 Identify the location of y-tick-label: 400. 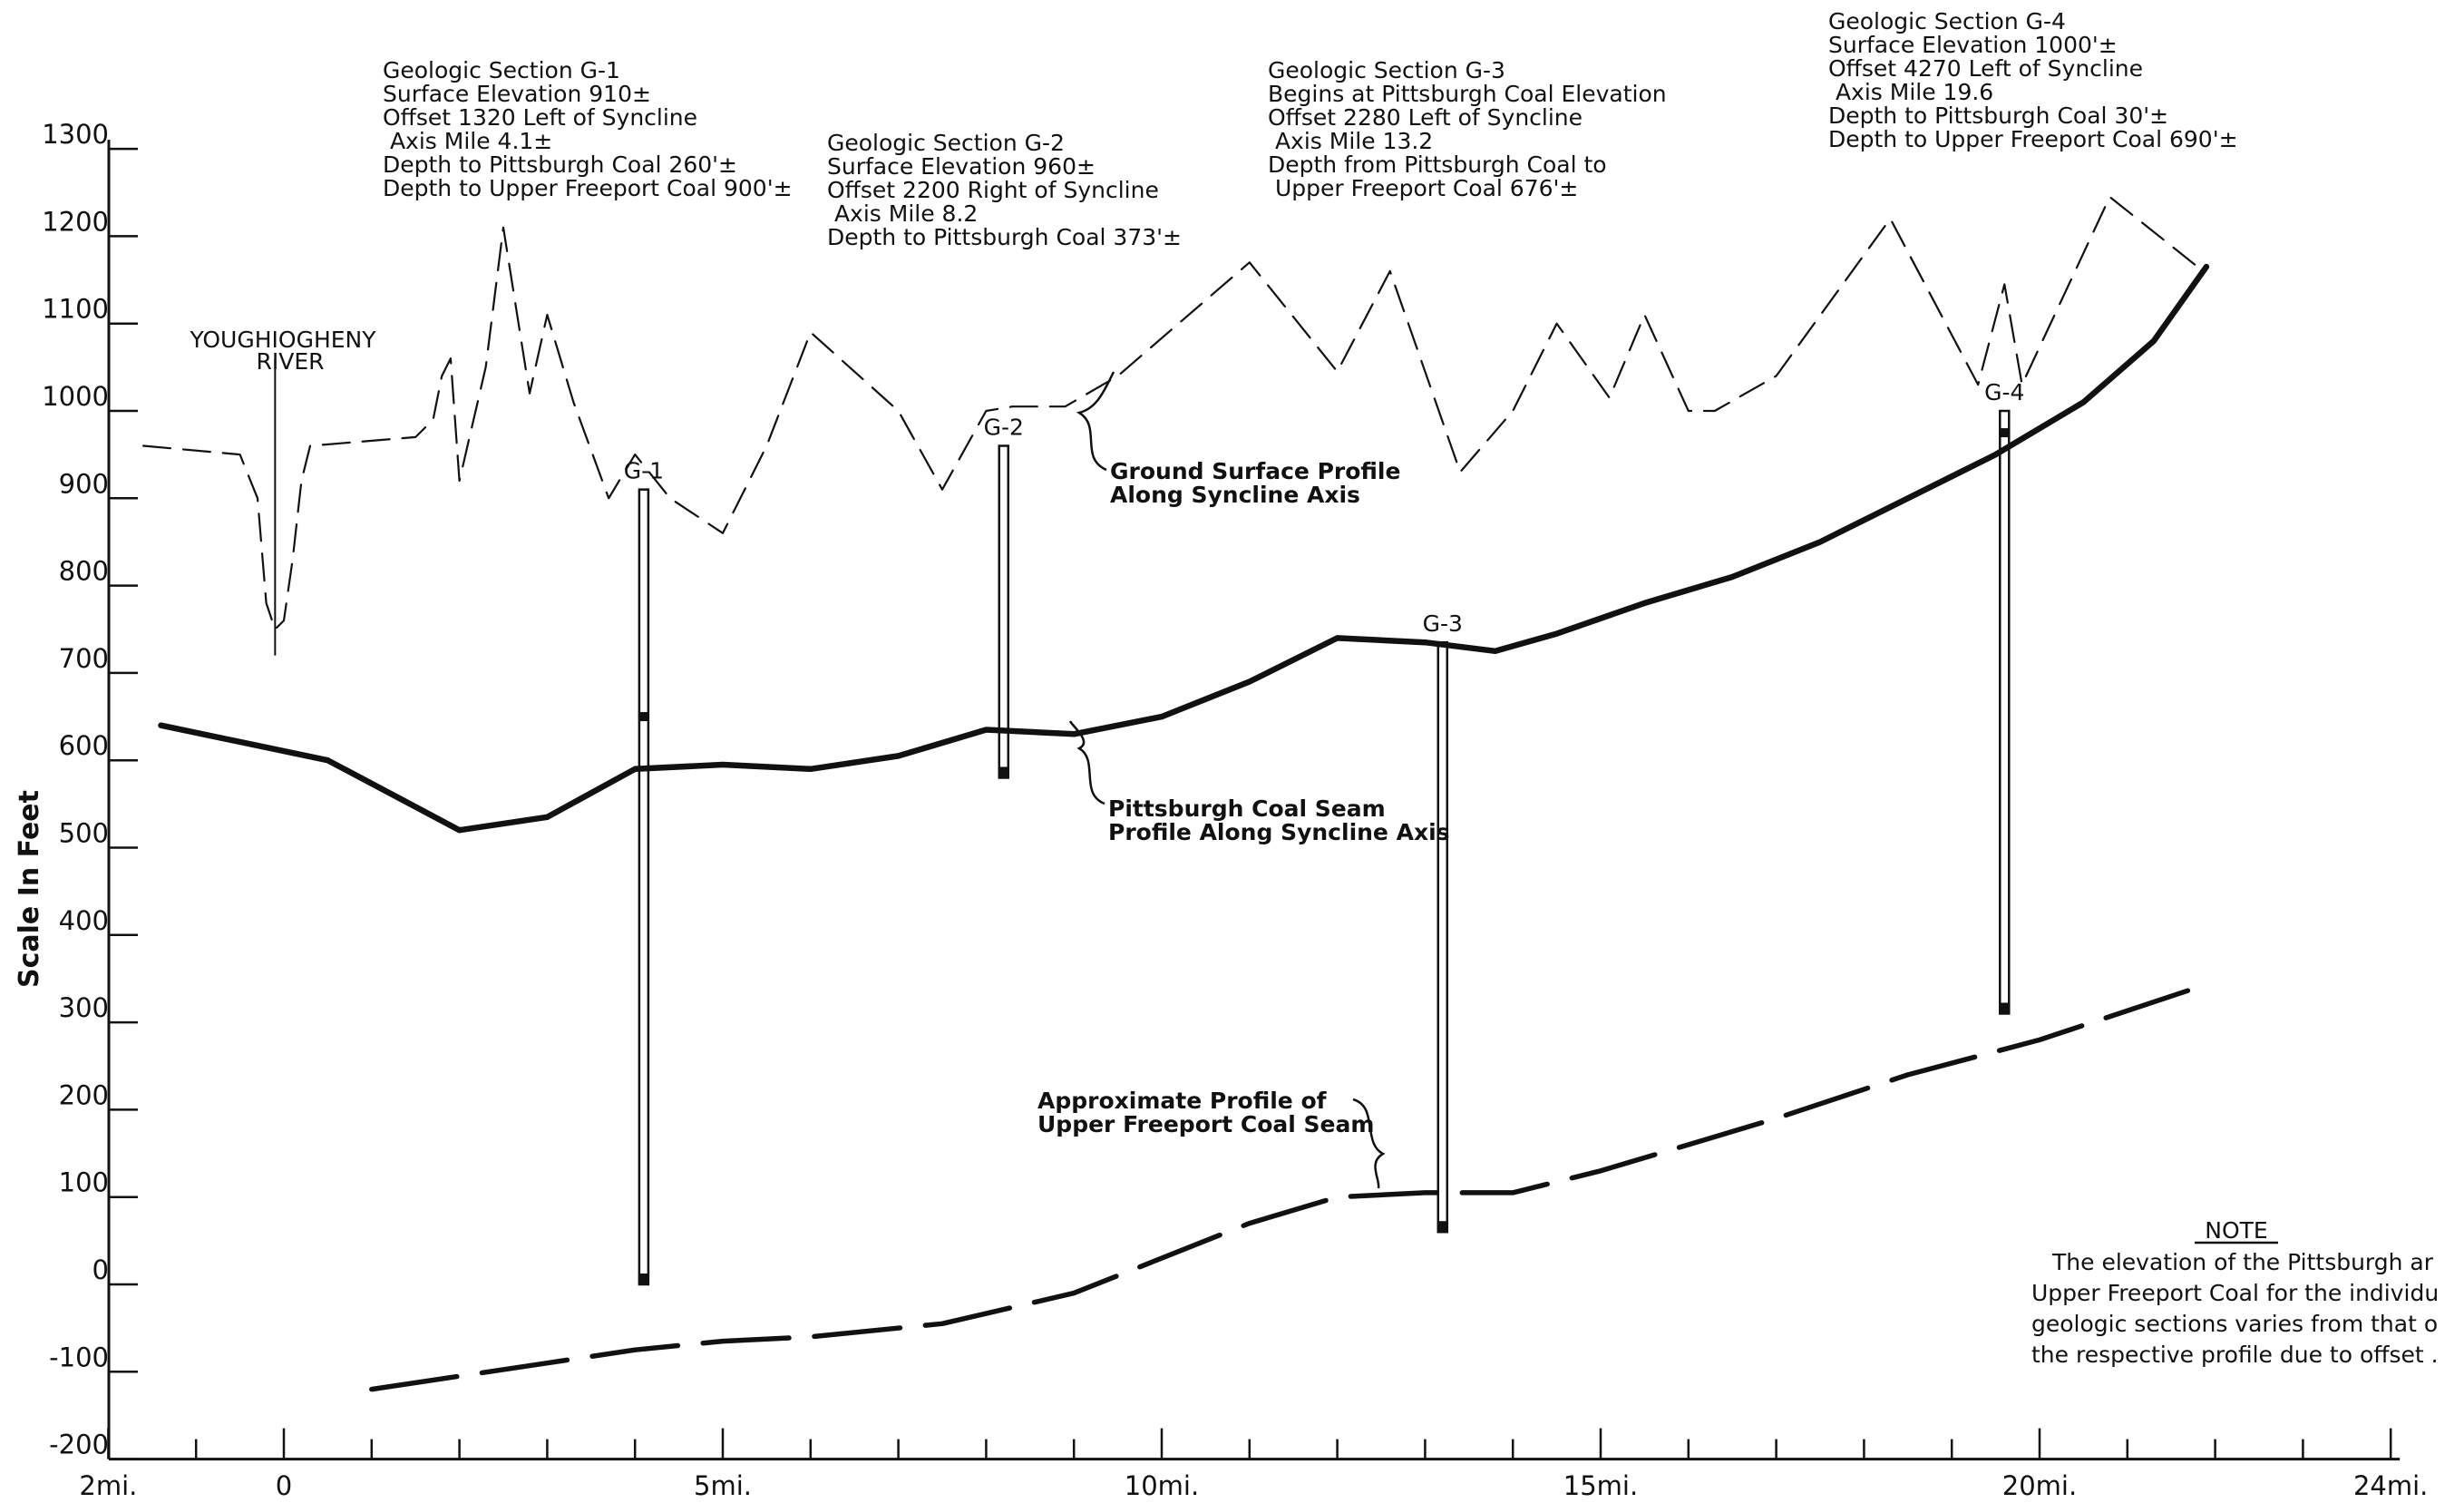
(84, 921).